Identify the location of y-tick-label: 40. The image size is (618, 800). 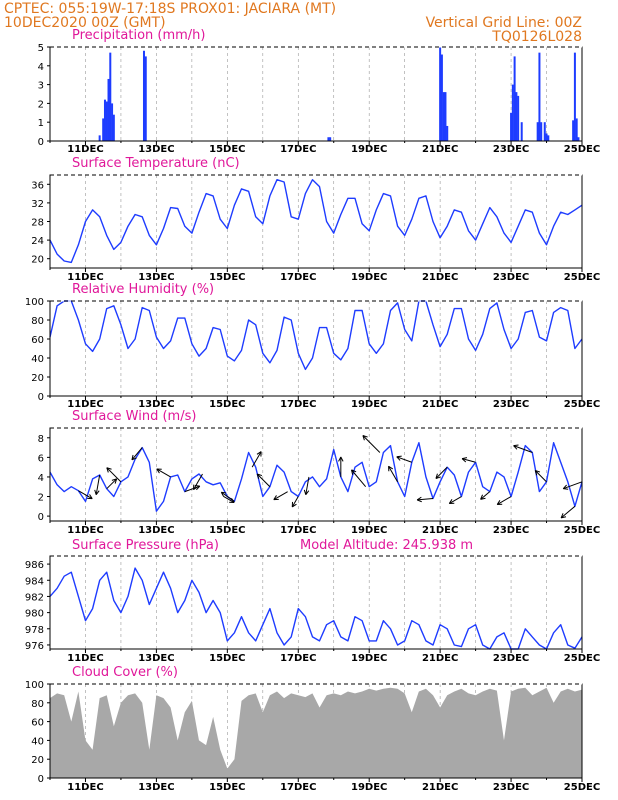
(37, 359).